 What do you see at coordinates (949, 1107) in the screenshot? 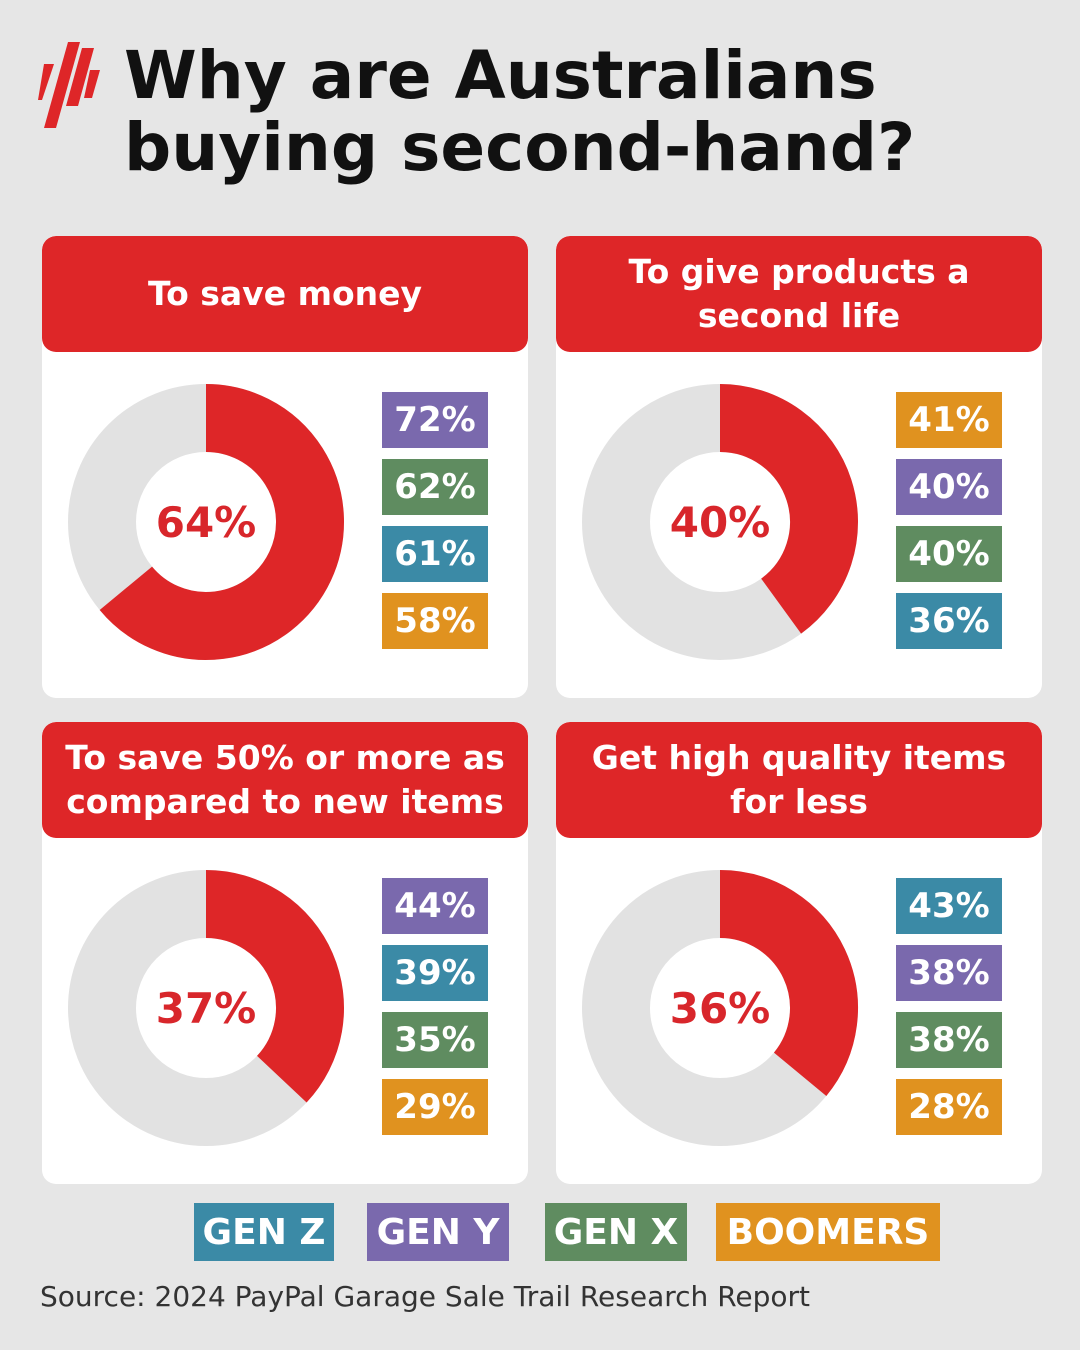
I see `generation-badge-boomers: 28%` at bounding box center [949, 1107].